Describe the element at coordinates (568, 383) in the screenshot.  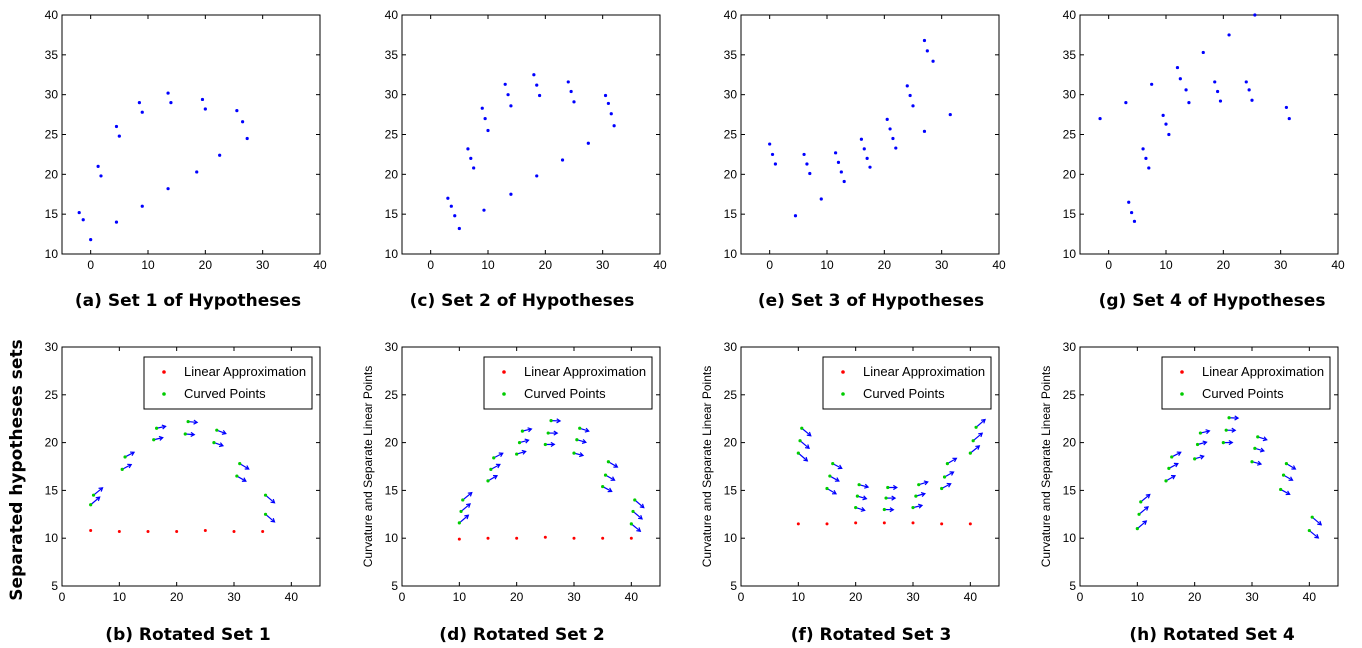
I see `legend: Linear Approximation Curved Points` at that location.